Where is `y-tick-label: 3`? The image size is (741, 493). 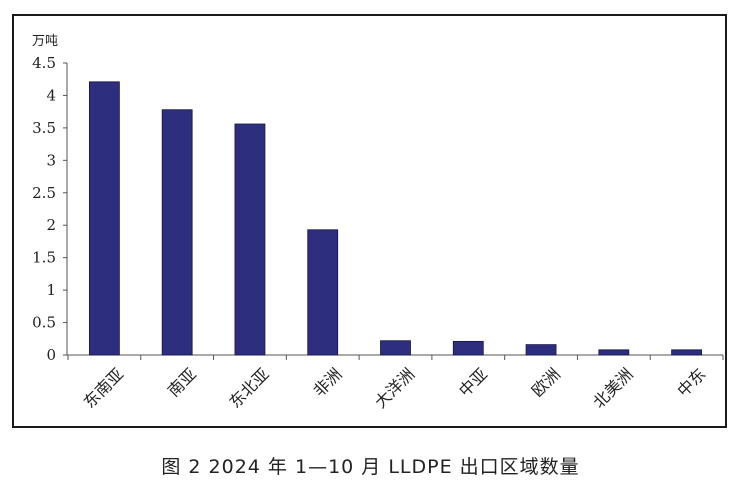 y-tick-label: 3 is located at coordinates (51, 160).